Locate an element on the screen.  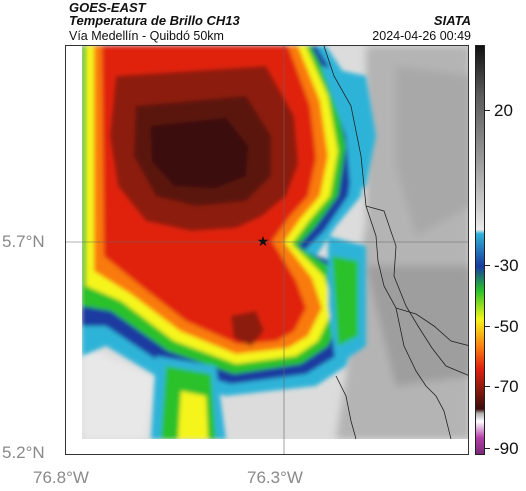
organization-label: SIATA is located at coordinates (452, 20).